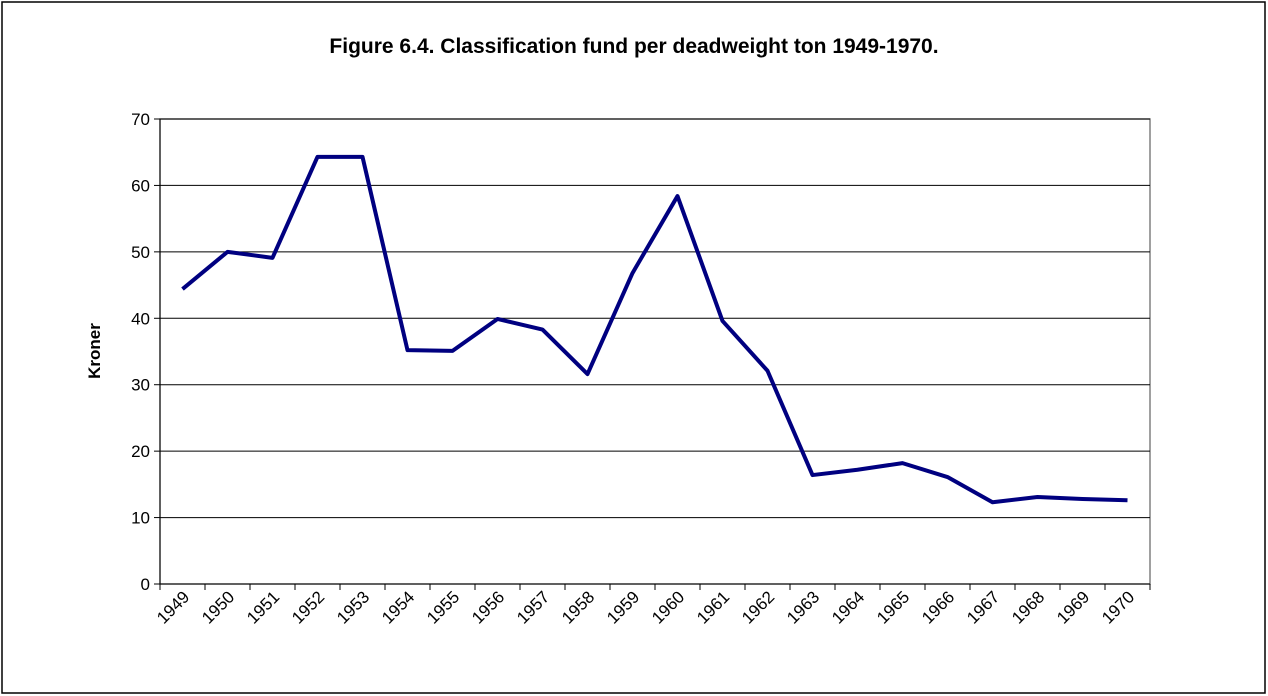 The image size is (1268, 696). Describe the element at coordinates (140, 318) in the screenshot. I see `y-tick-label: 40` at that location.